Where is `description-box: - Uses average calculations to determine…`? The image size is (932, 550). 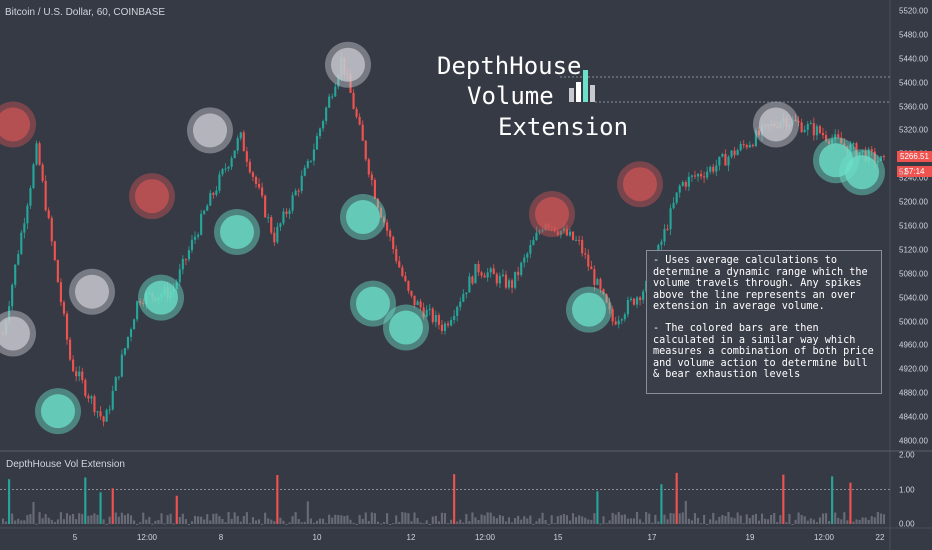 description-box: - Uses average calculations to determine… is located at coordinates (764, 322).